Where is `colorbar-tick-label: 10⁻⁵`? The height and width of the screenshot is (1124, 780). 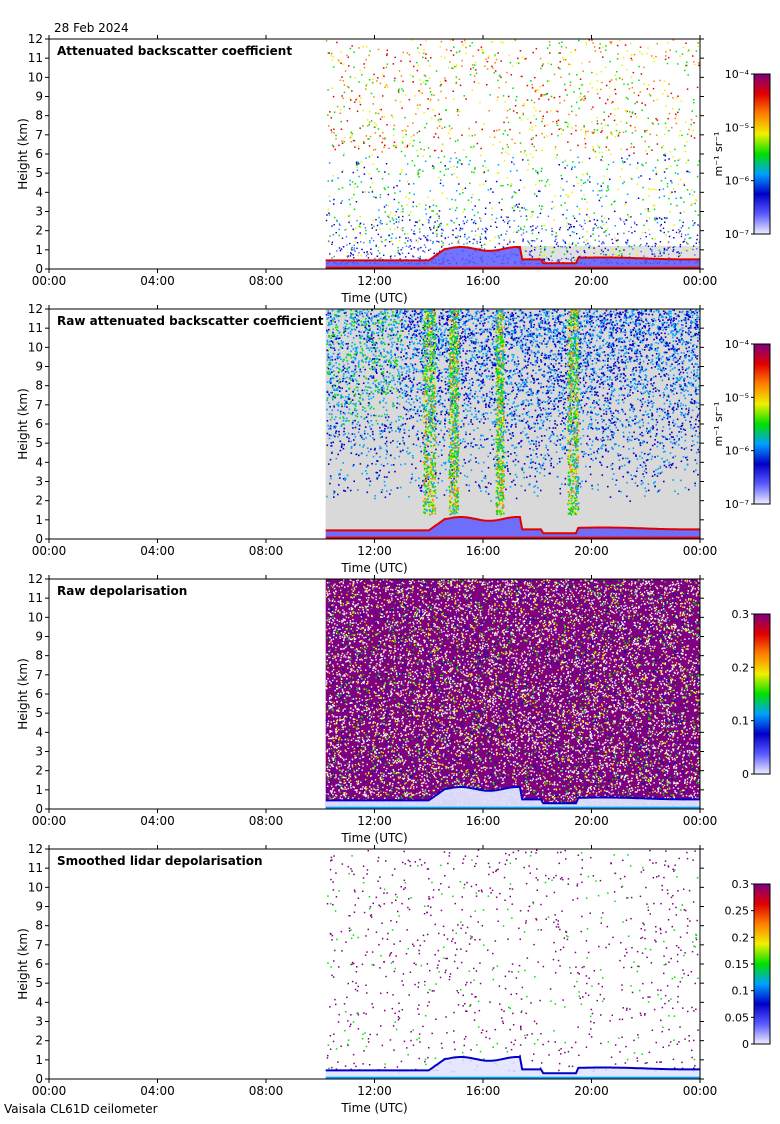
colorbar-tick-label: 10⁻⁵ is located at coordinates (737, 127).